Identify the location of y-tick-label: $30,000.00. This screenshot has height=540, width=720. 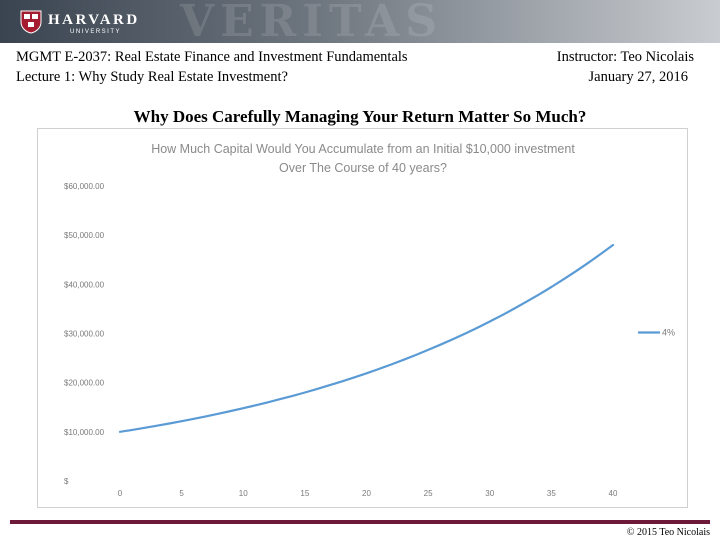
(84, 334).